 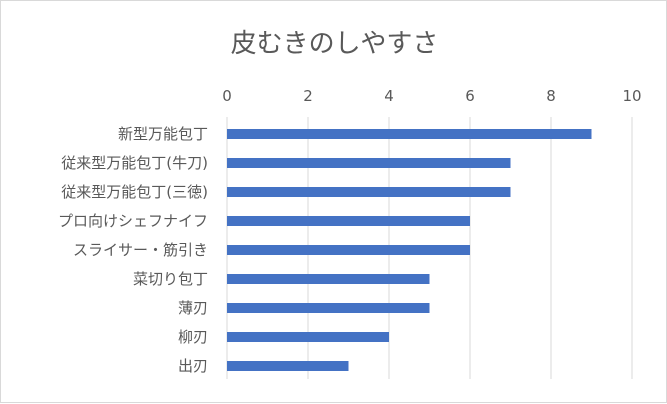 I want to click on category-label: プロ向けシェフナイフ, so click(x=133, y=221).